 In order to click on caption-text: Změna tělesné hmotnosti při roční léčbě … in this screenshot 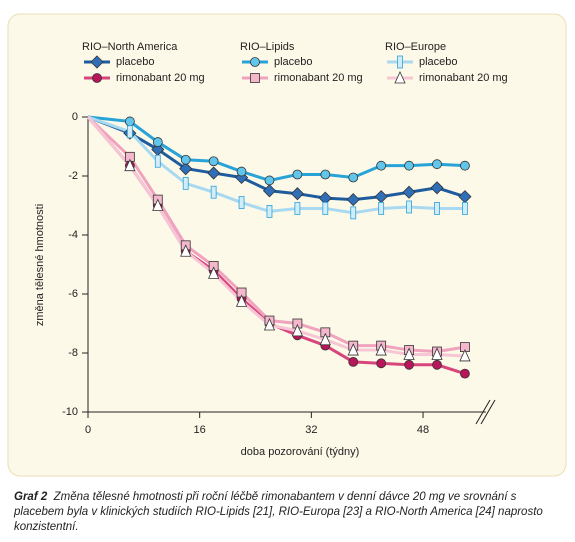, I will do `click(278, 512)`.